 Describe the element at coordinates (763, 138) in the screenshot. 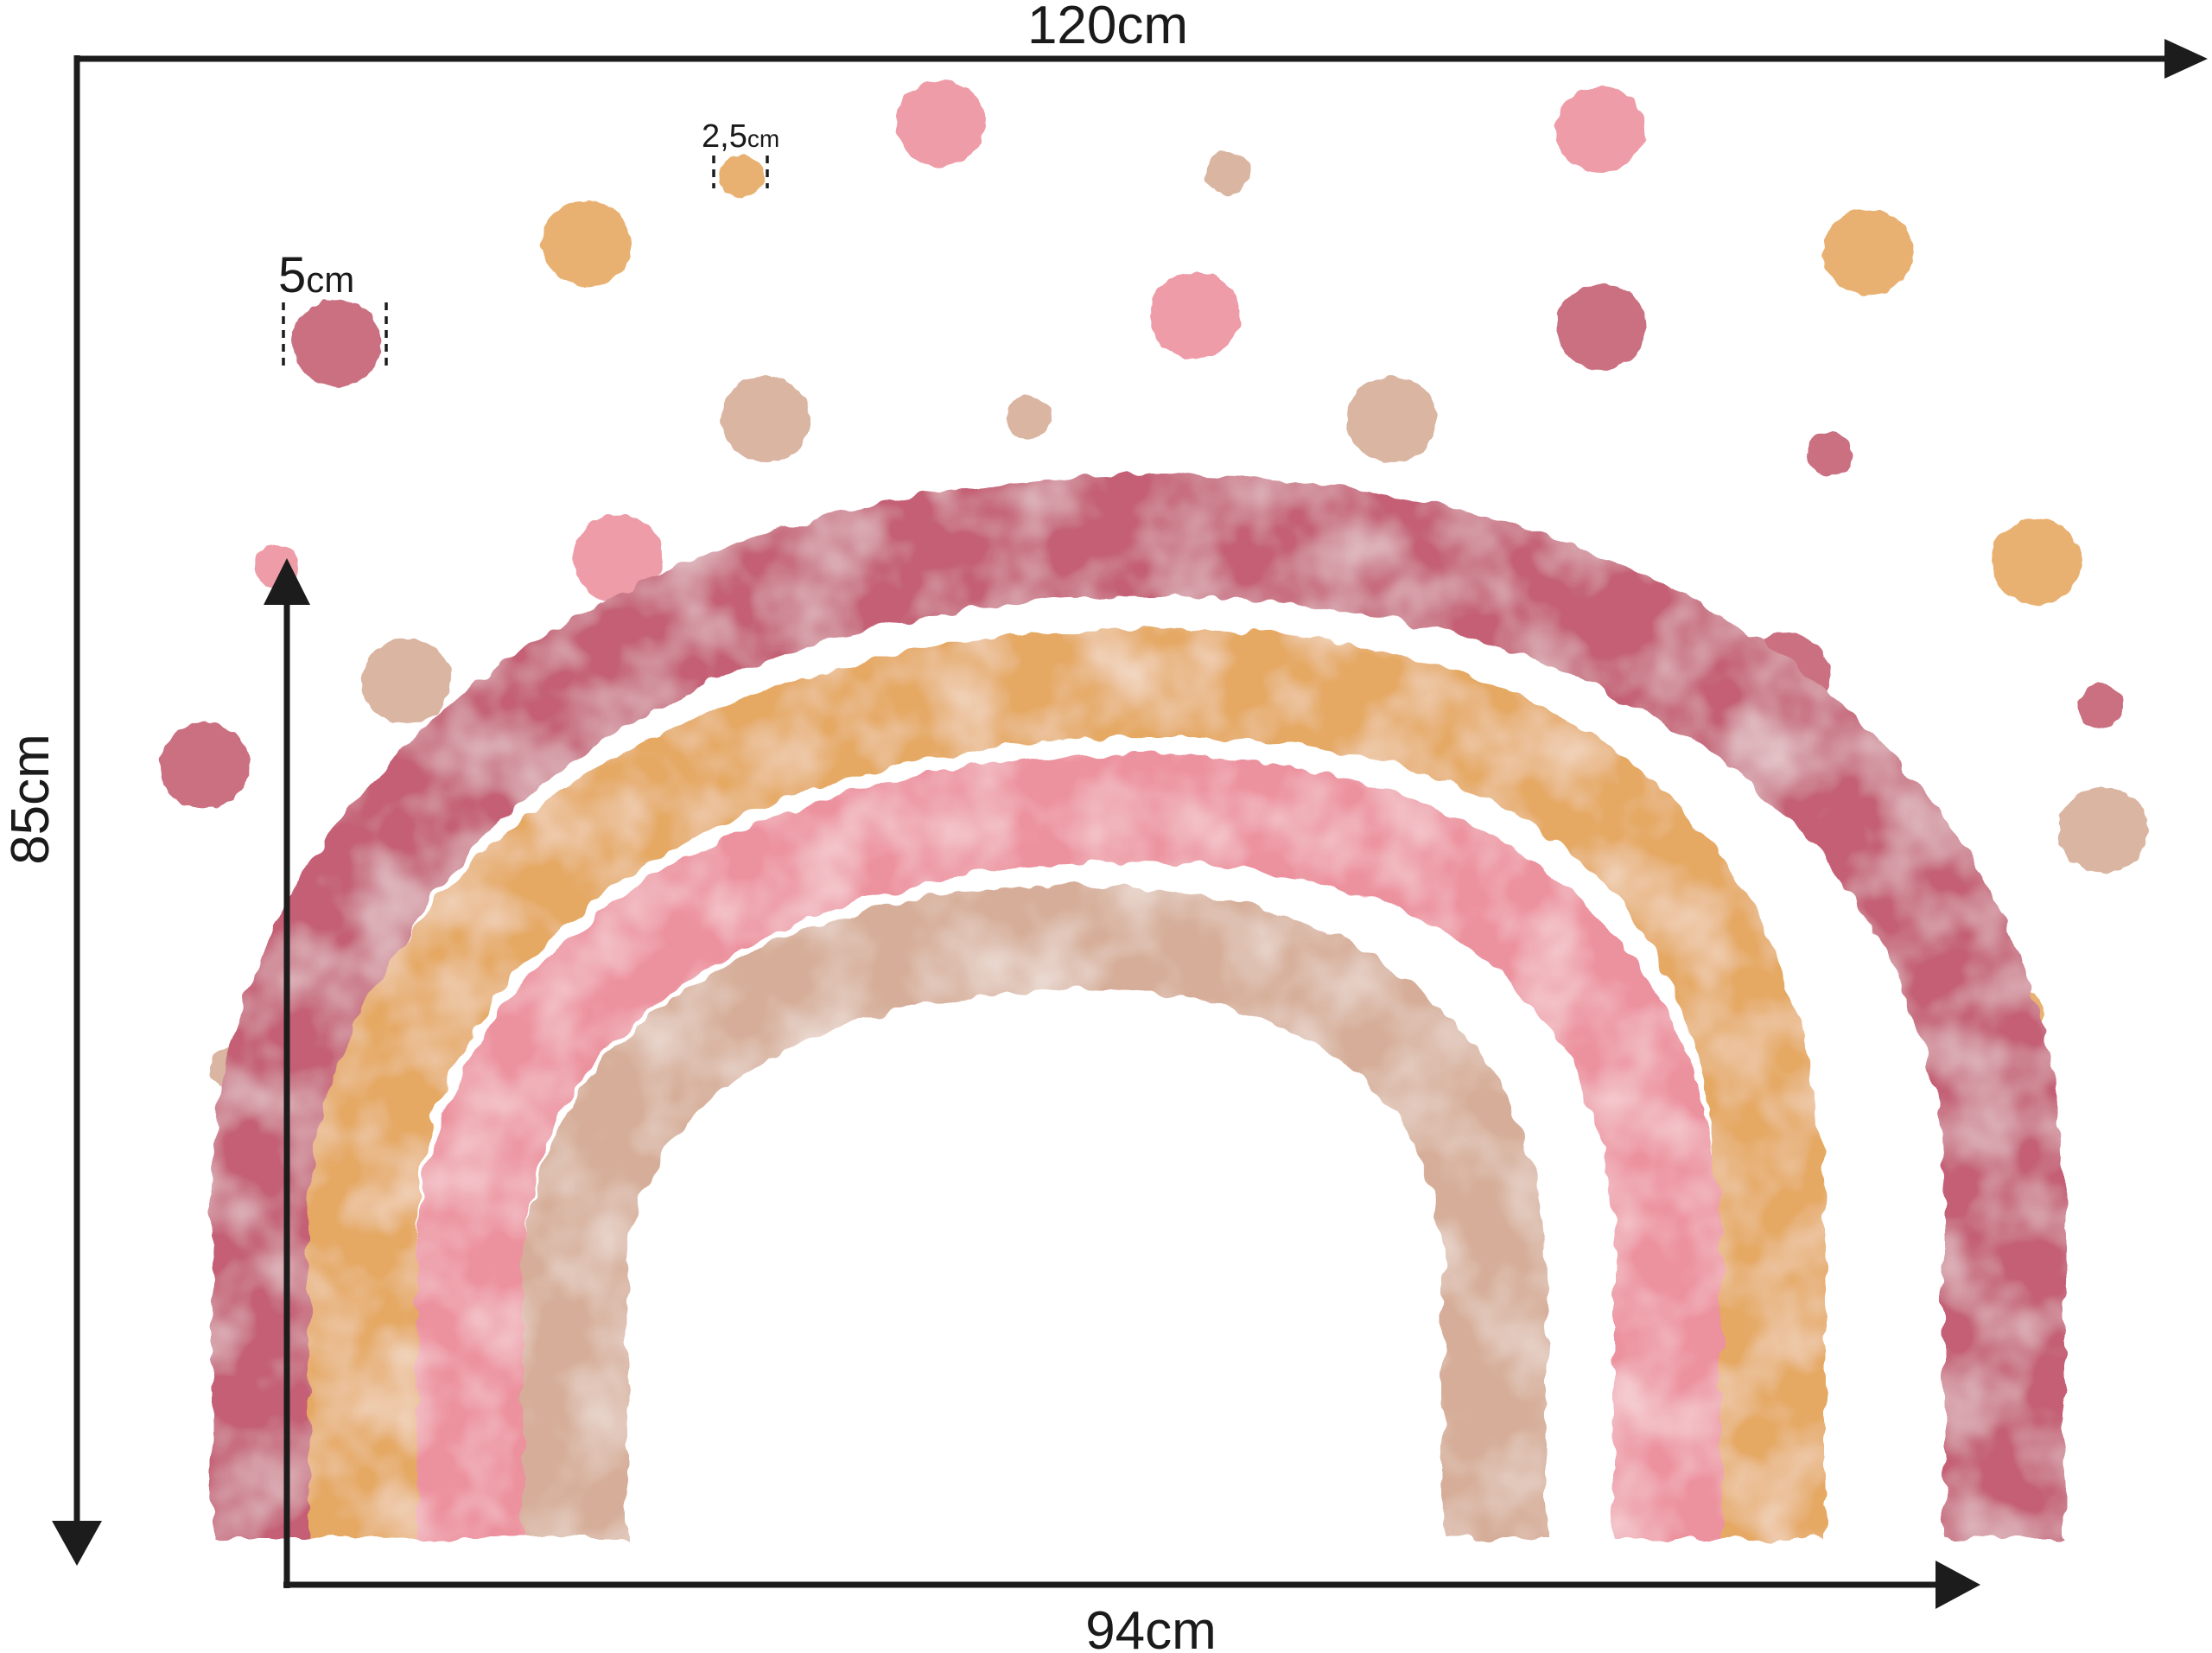

I see `small-dot-size-unit: cm` at that location.